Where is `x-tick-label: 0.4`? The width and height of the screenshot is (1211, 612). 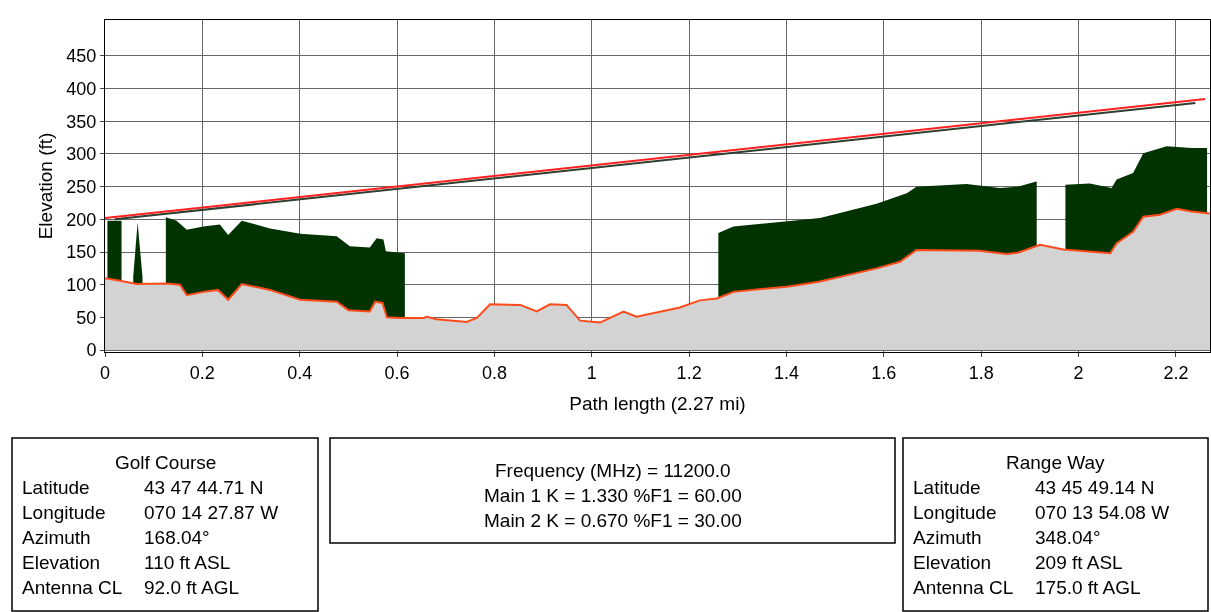
x-tick-label: 0.4 is located at coordinates (300, 372).